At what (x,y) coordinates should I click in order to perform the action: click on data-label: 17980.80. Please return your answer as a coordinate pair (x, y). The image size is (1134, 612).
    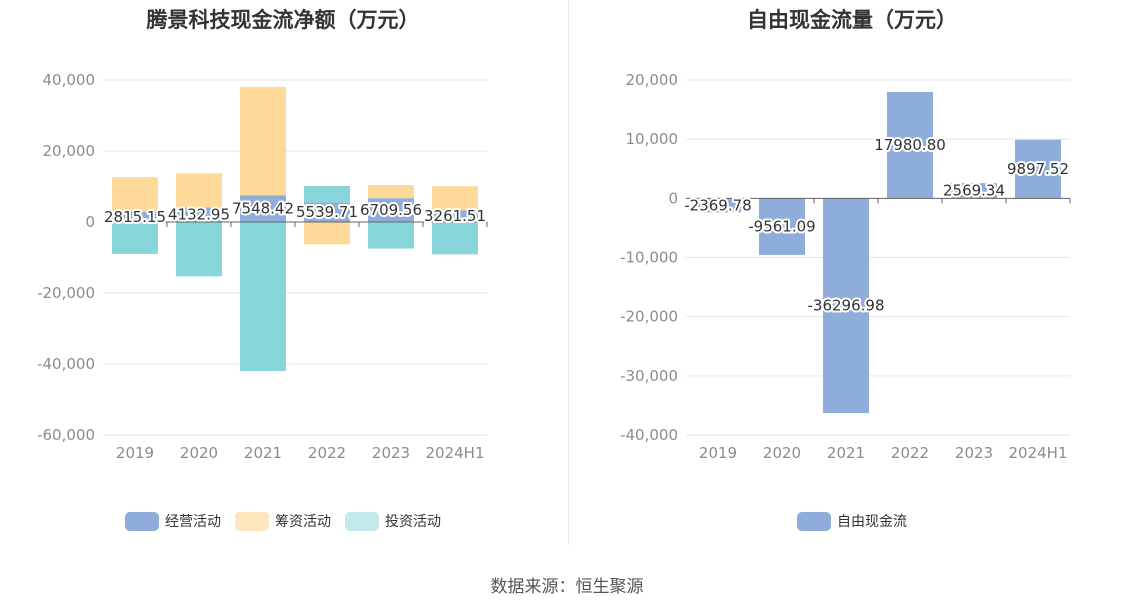
    Looking at the image, I should click on (910, 145).